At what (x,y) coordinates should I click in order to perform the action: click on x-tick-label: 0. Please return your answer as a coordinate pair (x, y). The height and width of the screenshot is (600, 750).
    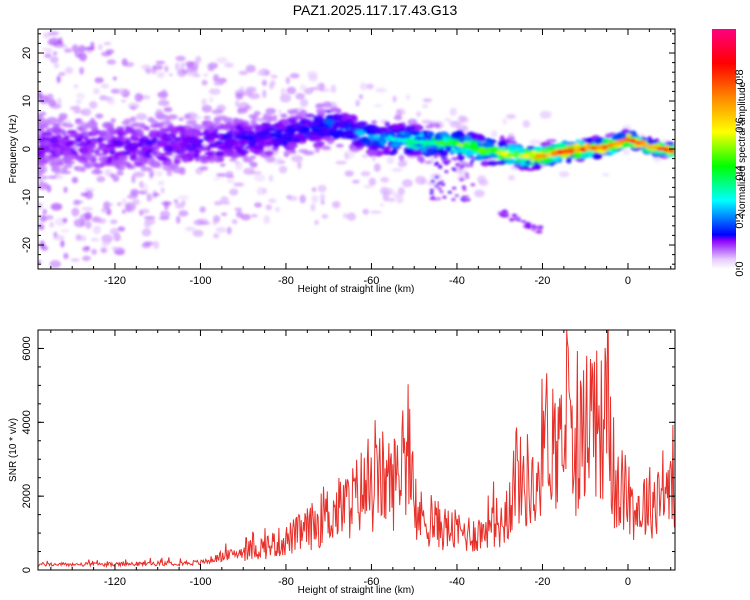
    Looking at the image, I should click on (628, 582).